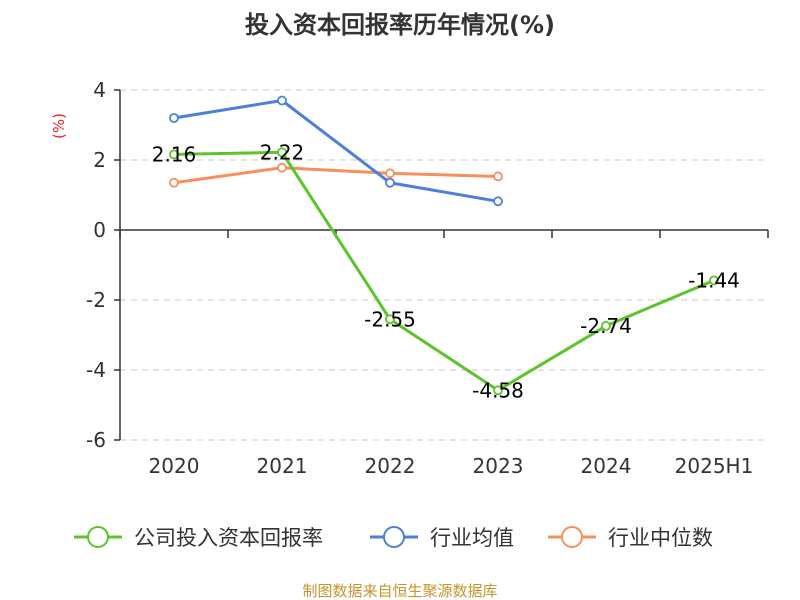  What do you see at coordinates (606, 466) in the screenshot?
I see `x-tick-label: 2024` at bounding box center [606, 466].